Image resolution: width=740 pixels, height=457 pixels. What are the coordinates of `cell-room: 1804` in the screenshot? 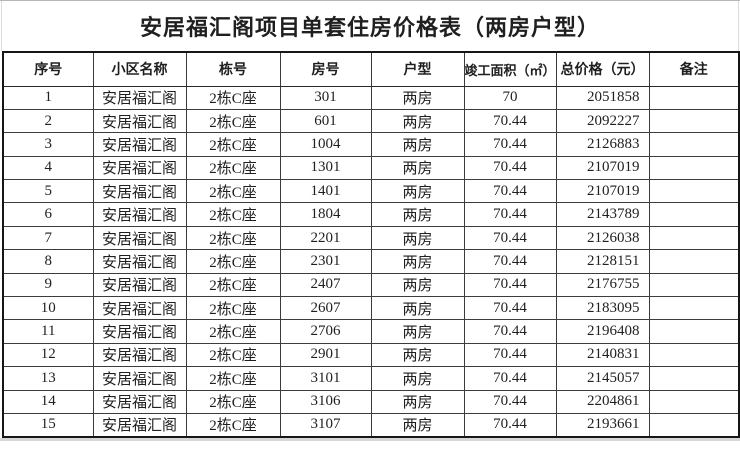 It's located at (325, 214).